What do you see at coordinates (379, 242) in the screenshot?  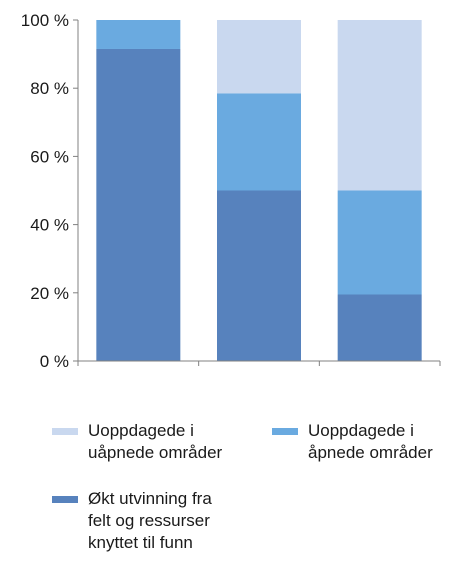 I see `bar-segment-2040-s1` at bounding box center [379, 242].